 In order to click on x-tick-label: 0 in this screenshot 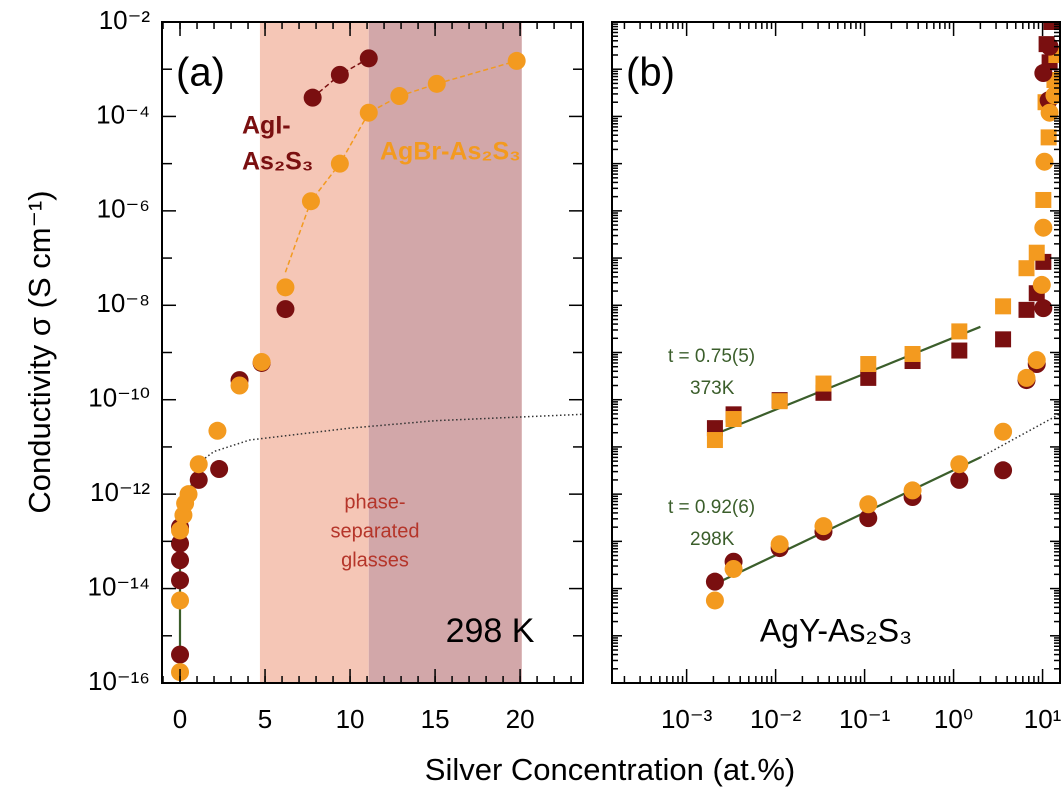, I will do `click(180, 719)`.